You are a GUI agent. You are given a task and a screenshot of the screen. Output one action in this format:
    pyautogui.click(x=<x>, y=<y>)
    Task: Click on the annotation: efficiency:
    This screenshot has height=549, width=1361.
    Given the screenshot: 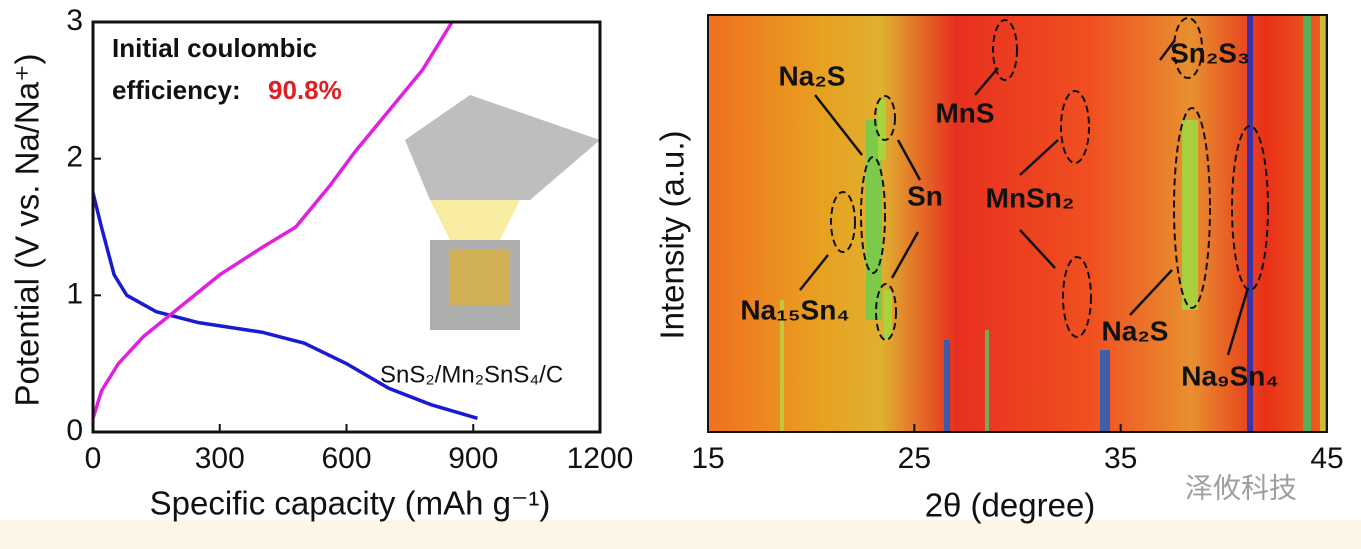 What is the action you would take?
    pyautogui.click(x=176, y=90)
    